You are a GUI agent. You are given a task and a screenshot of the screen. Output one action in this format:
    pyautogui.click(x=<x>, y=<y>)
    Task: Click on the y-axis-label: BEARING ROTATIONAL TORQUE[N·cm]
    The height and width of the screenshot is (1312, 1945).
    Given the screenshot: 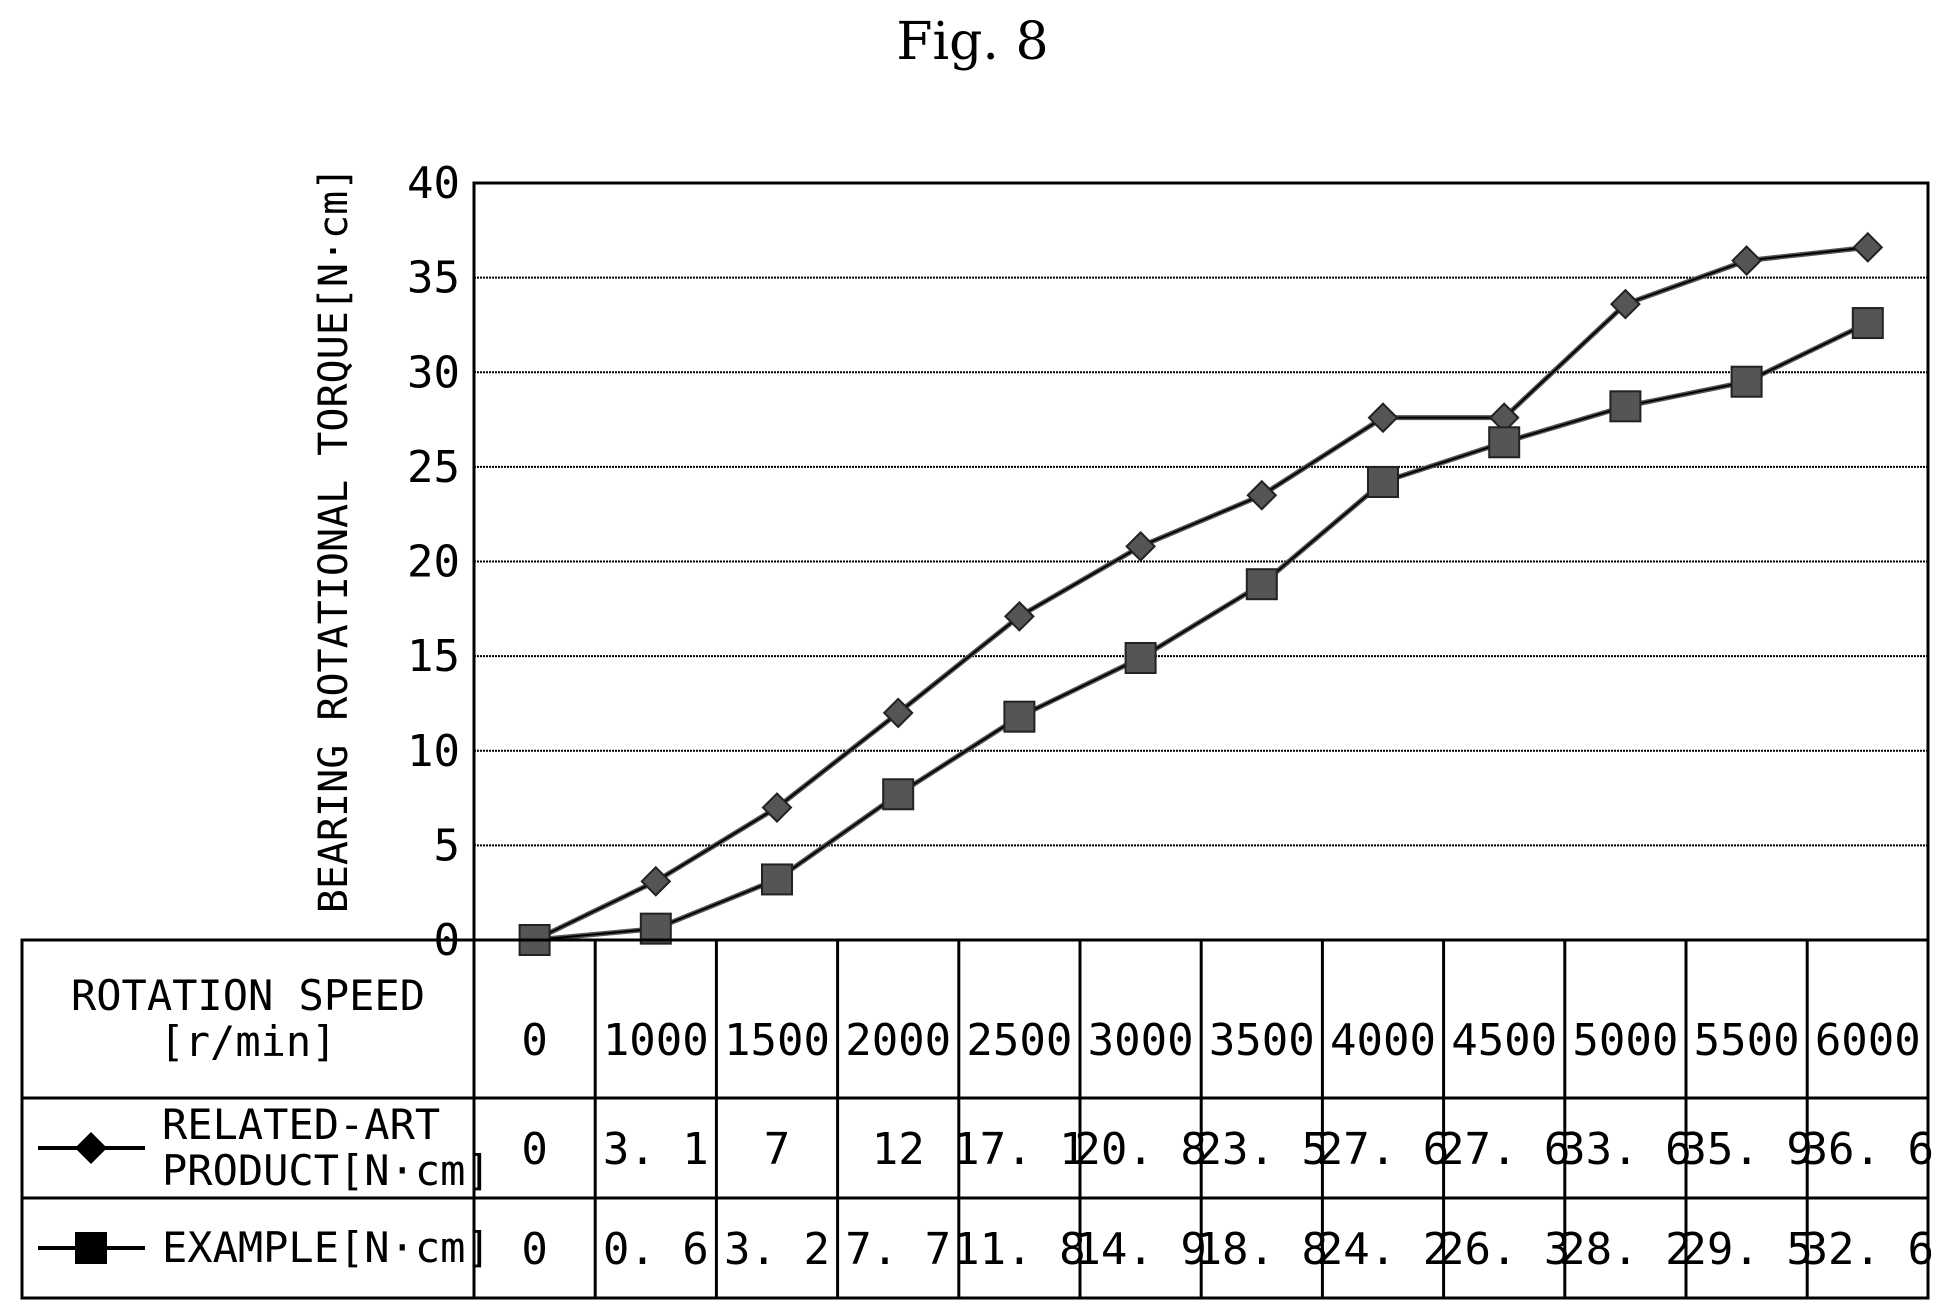 What is the action you would take?
    pyautogui.click(x=334, y=540)
    